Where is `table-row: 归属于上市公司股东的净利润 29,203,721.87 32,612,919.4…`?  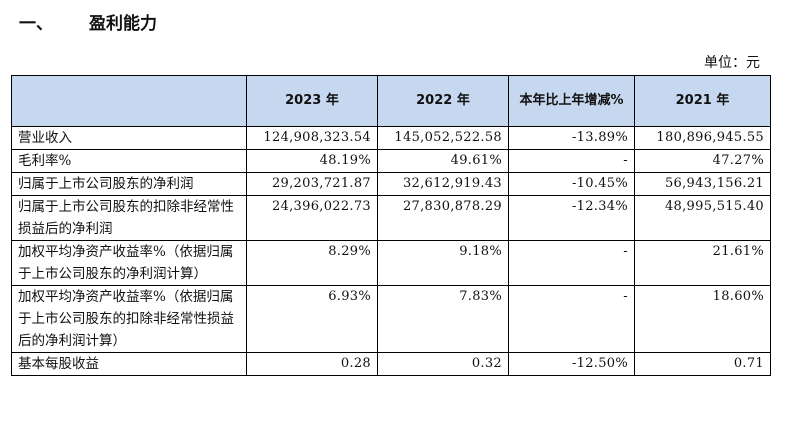 table-row: 归属于上市公司股东的净利润 29,203,721.87 32,612,919.4… is located at coordinates (391, 184).